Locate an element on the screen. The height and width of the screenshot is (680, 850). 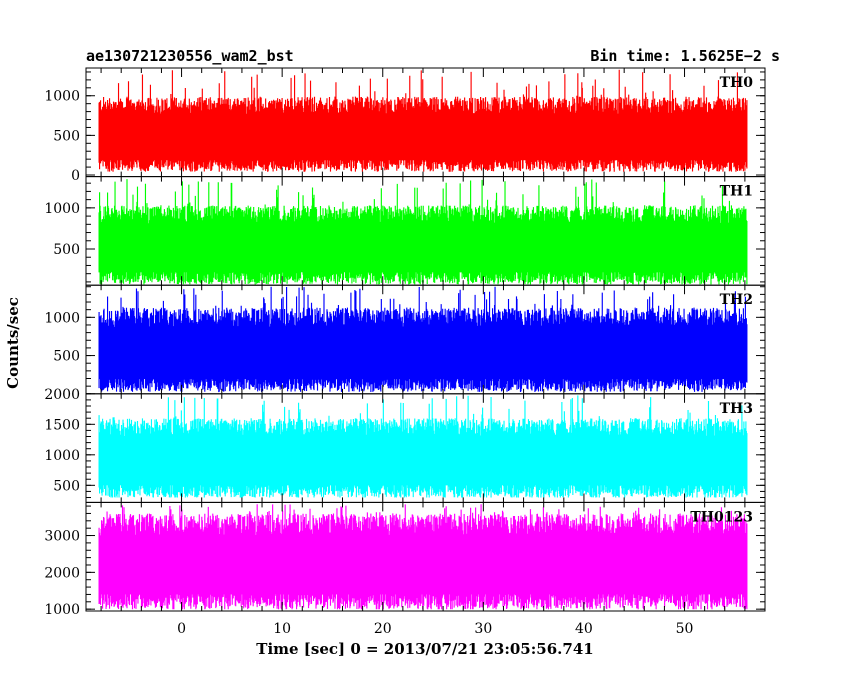
x-tick-label: 50 is located at coordinates (685, 629).